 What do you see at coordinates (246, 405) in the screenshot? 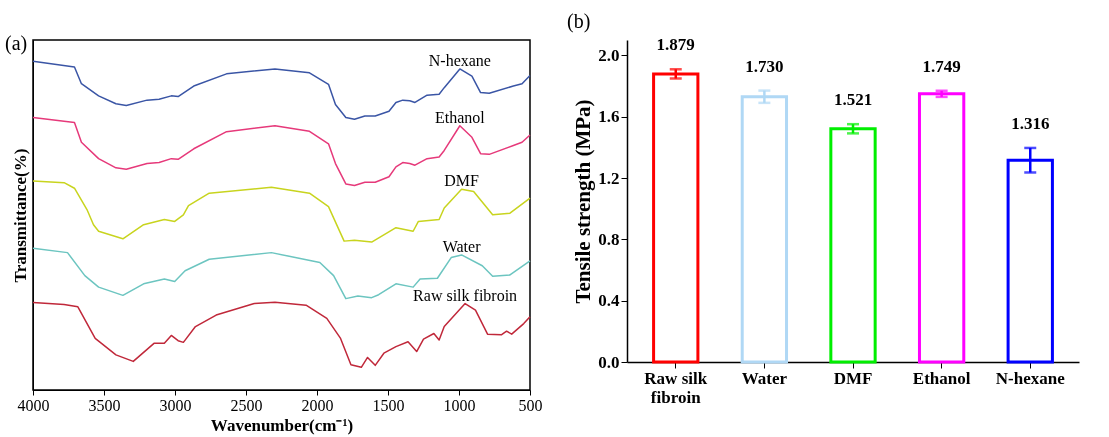
I see `x-tick-label: 2500` at bounding box center [246, 405].